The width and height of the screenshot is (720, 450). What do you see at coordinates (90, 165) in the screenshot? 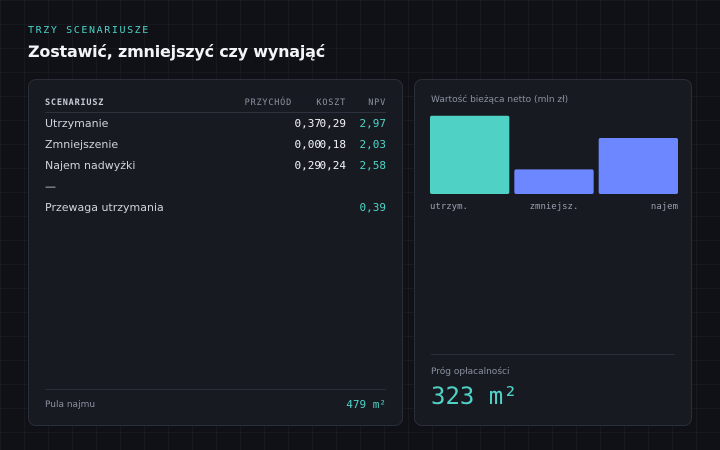
I see `scenario-name: Najem nadwyżki` at bounding box center [90, 165].